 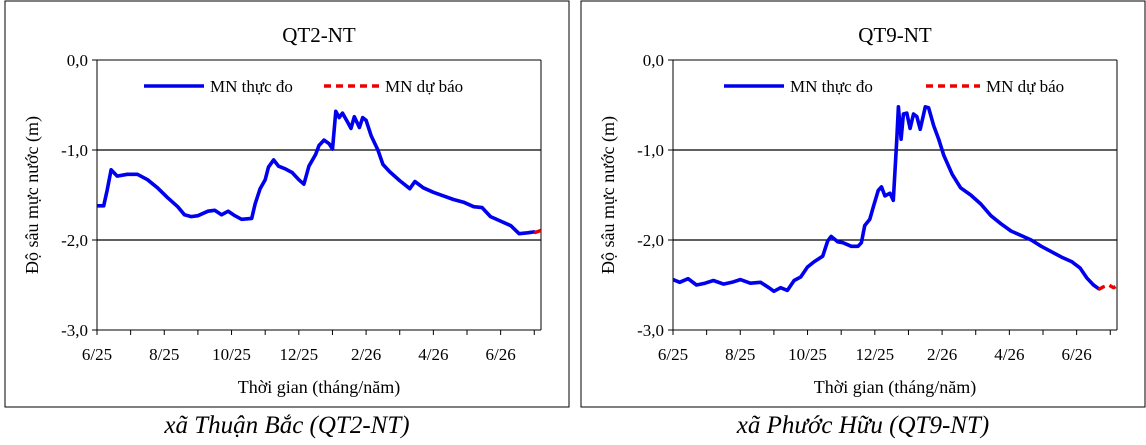 I want to click on chart-title: QT2-NT, so click(x=319, y=35).